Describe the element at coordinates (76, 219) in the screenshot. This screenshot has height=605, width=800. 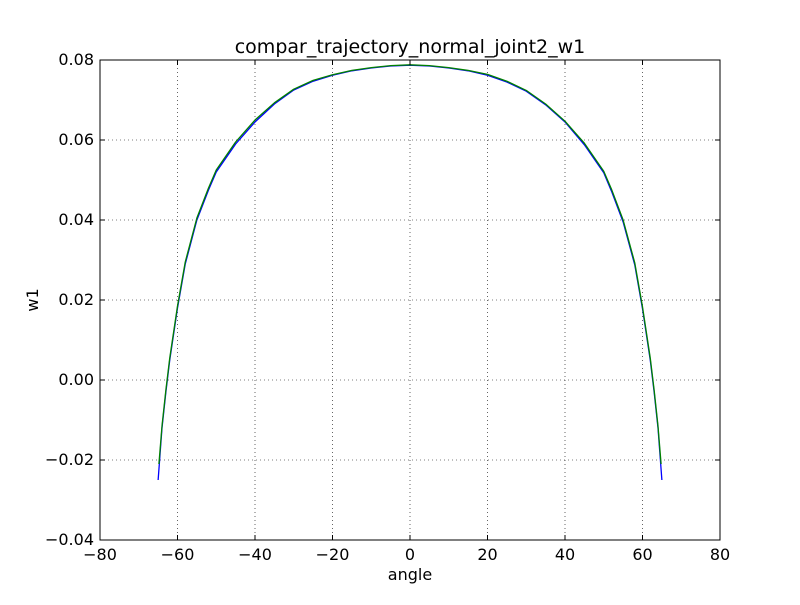
I see `y-tick-label: 0.04` at that location.